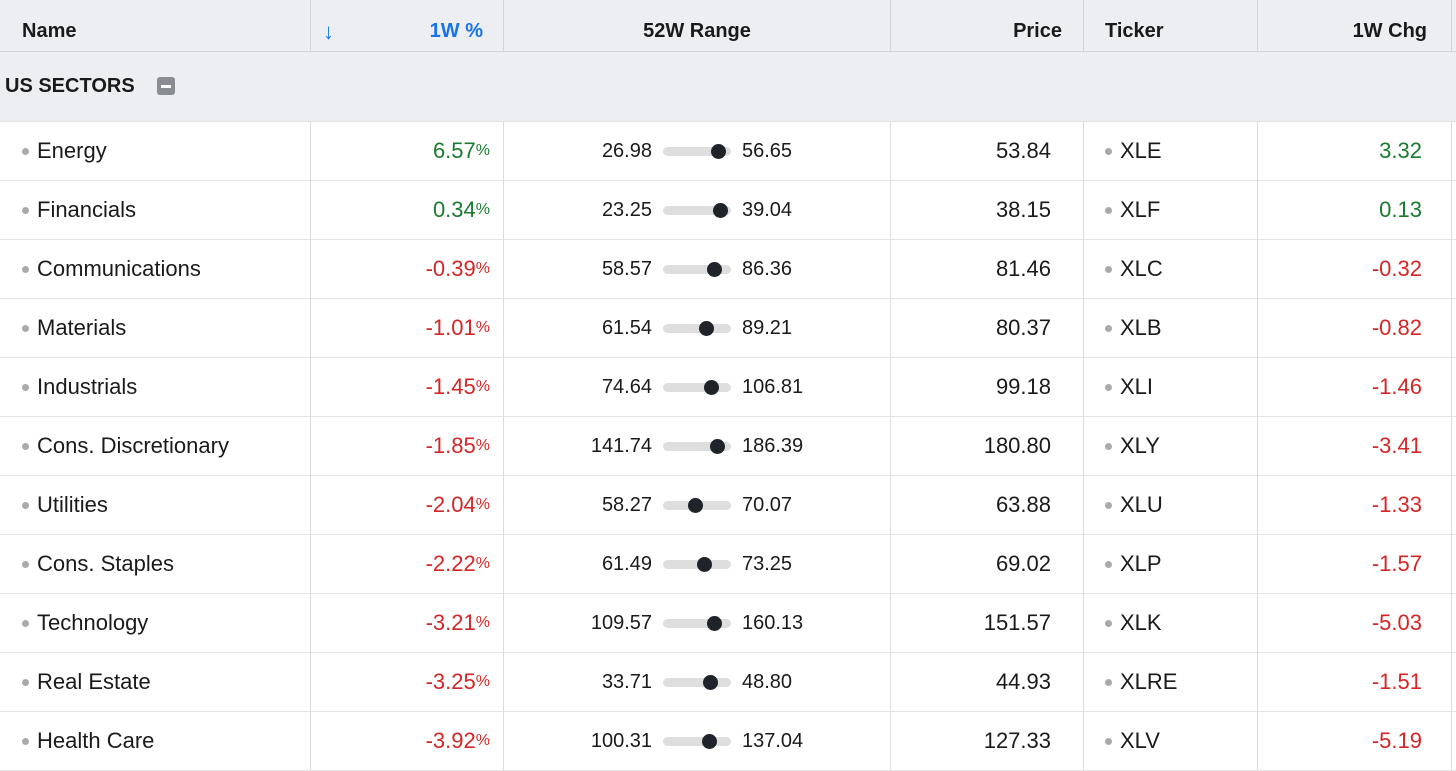 The width and height of the screenshot is (1456, 771). I want to click on col-header-ticker-label: Ticker, so click(1134, 31).